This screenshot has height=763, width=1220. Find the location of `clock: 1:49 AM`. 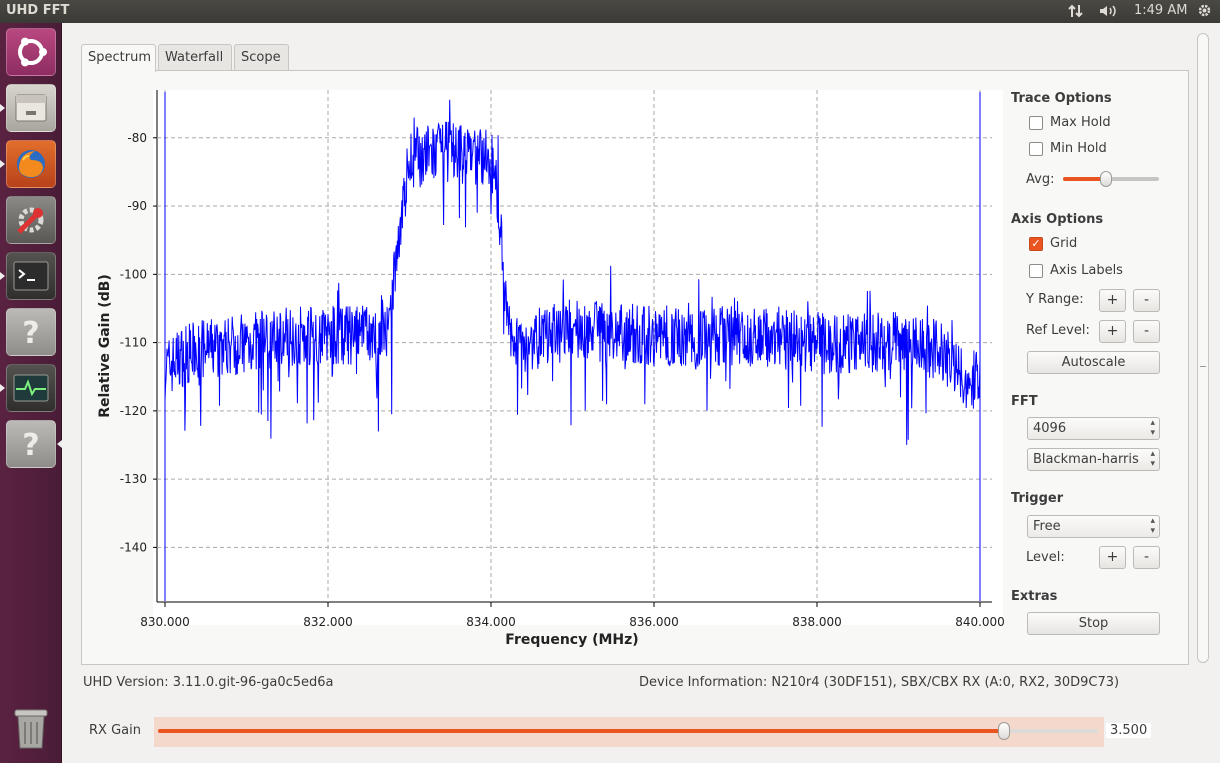

clock: 1:49 AM is located at coordinates (1161, 10).